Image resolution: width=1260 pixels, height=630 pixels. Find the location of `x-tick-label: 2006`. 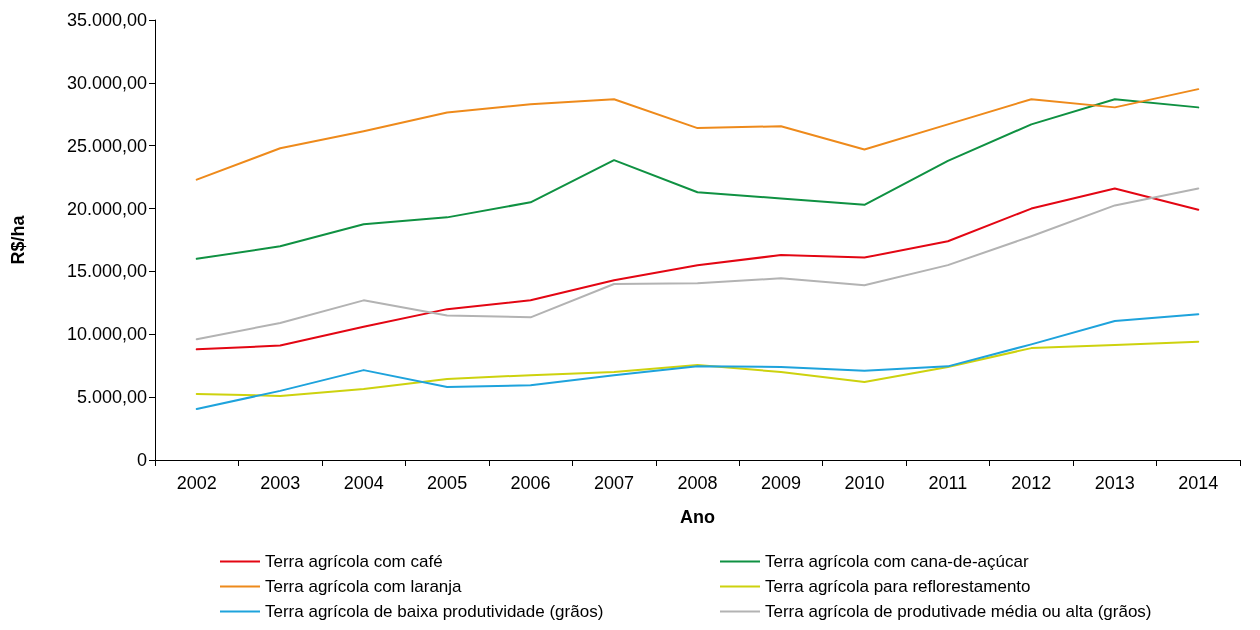

x-tick-label: 2006 is located at coordinates (530, 483).